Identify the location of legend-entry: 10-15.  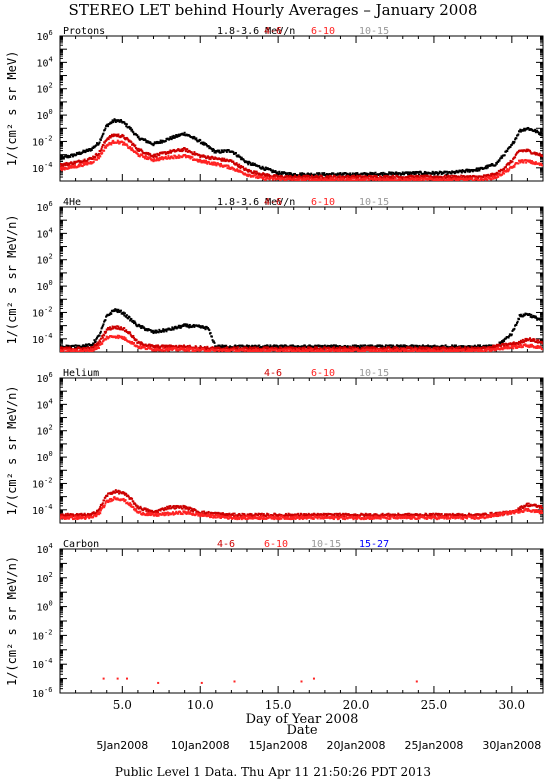
(374, 202).